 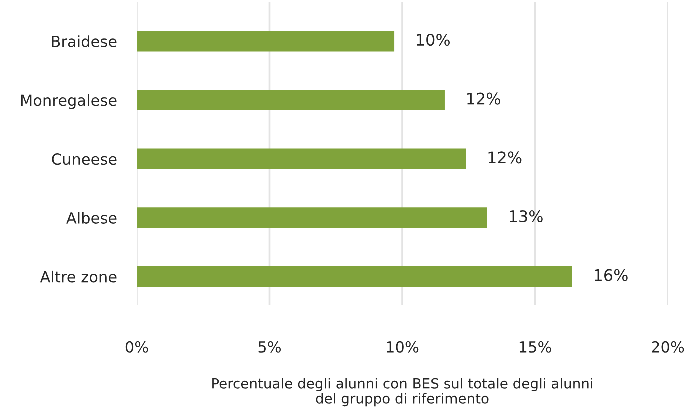 I want to click on x-tick-label: 20%, so click(x=668, y=347).